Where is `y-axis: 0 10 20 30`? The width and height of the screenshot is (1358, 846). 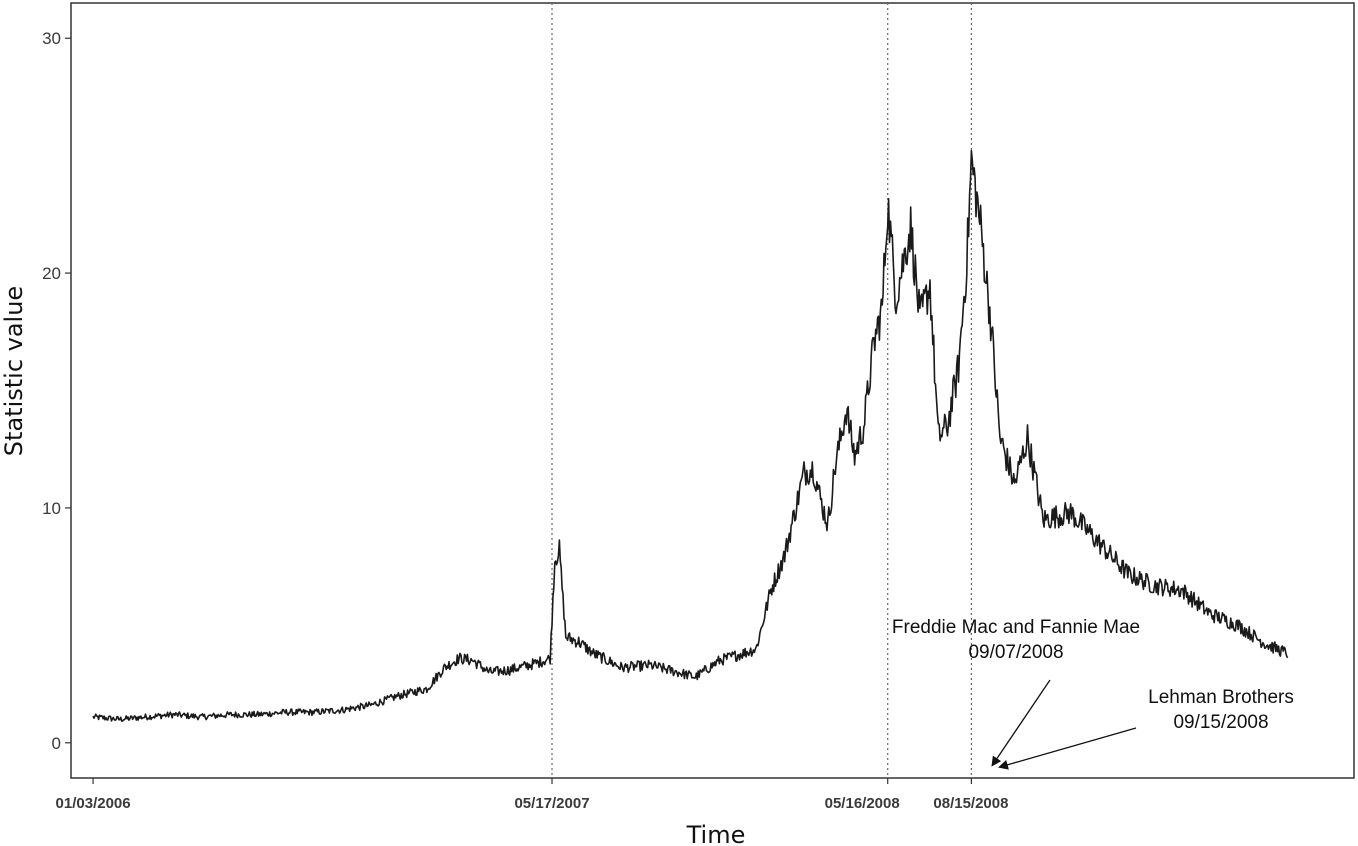 y-axis: 0 10 20 30 is located at coordinates (56, 391).